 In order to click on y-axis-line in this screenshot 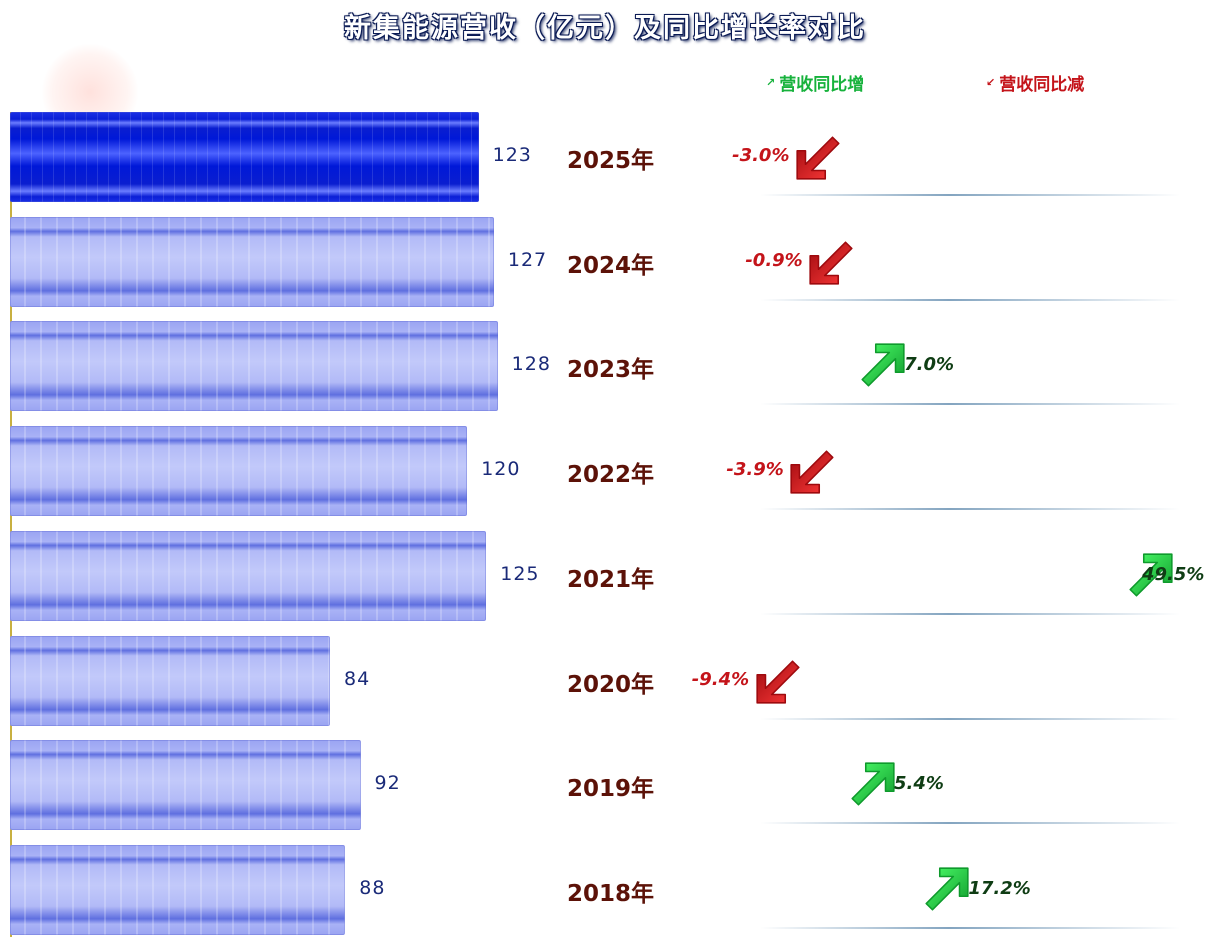, I will do `click(11, 524)`.